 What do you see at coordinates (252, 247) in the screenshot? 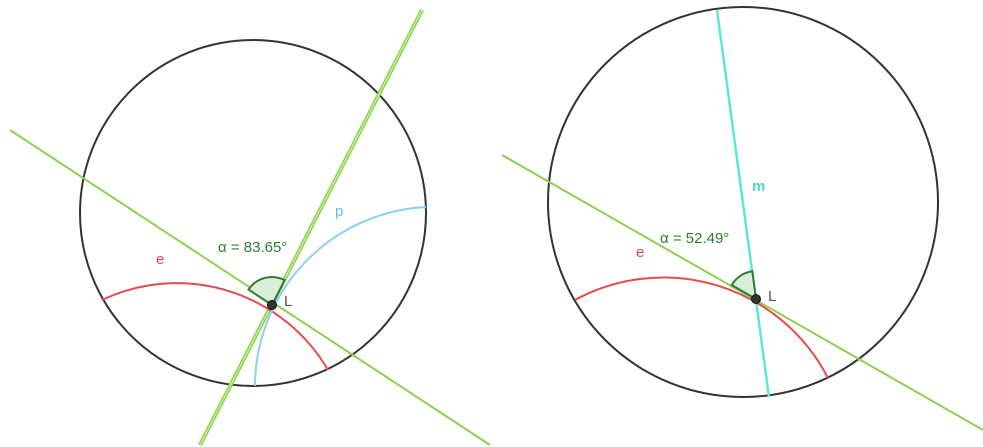
I see `angle-label: α = 83.65°` at bounding box center [252, 247].